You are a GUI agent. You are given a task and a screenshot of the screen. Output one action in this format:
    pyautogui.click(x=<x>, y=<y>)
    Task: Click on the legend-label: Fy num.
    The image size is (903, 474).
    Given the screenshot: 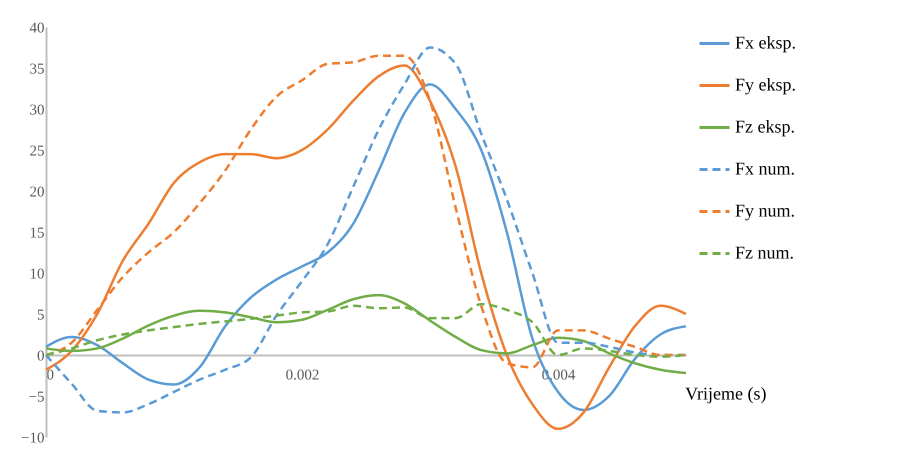 What is the action you would take?
    pyautogui.click(x=765, y=210)
    